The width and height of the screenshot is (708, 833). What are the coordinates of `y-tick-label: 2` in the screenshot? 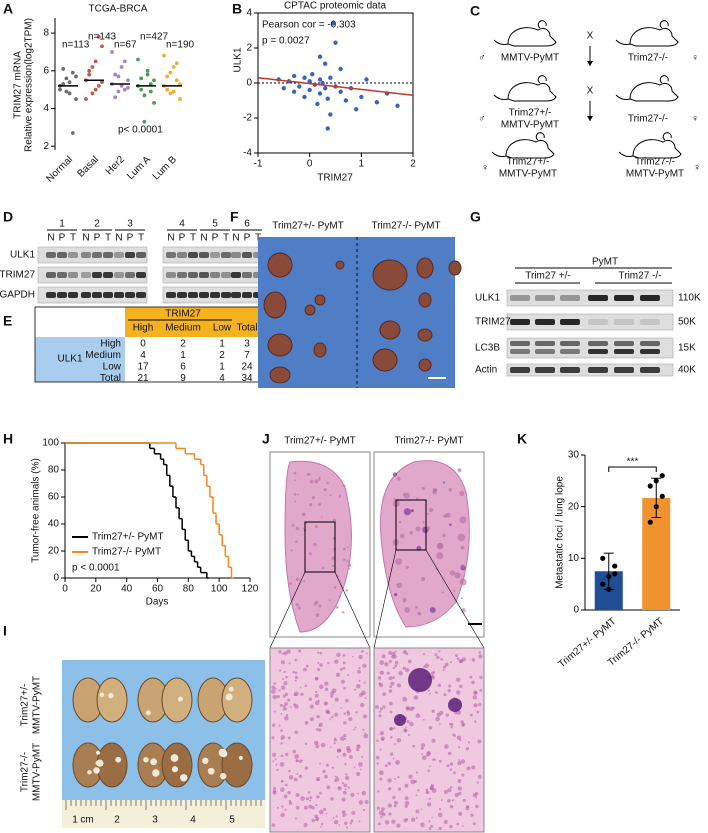 It's located at (249, 48).